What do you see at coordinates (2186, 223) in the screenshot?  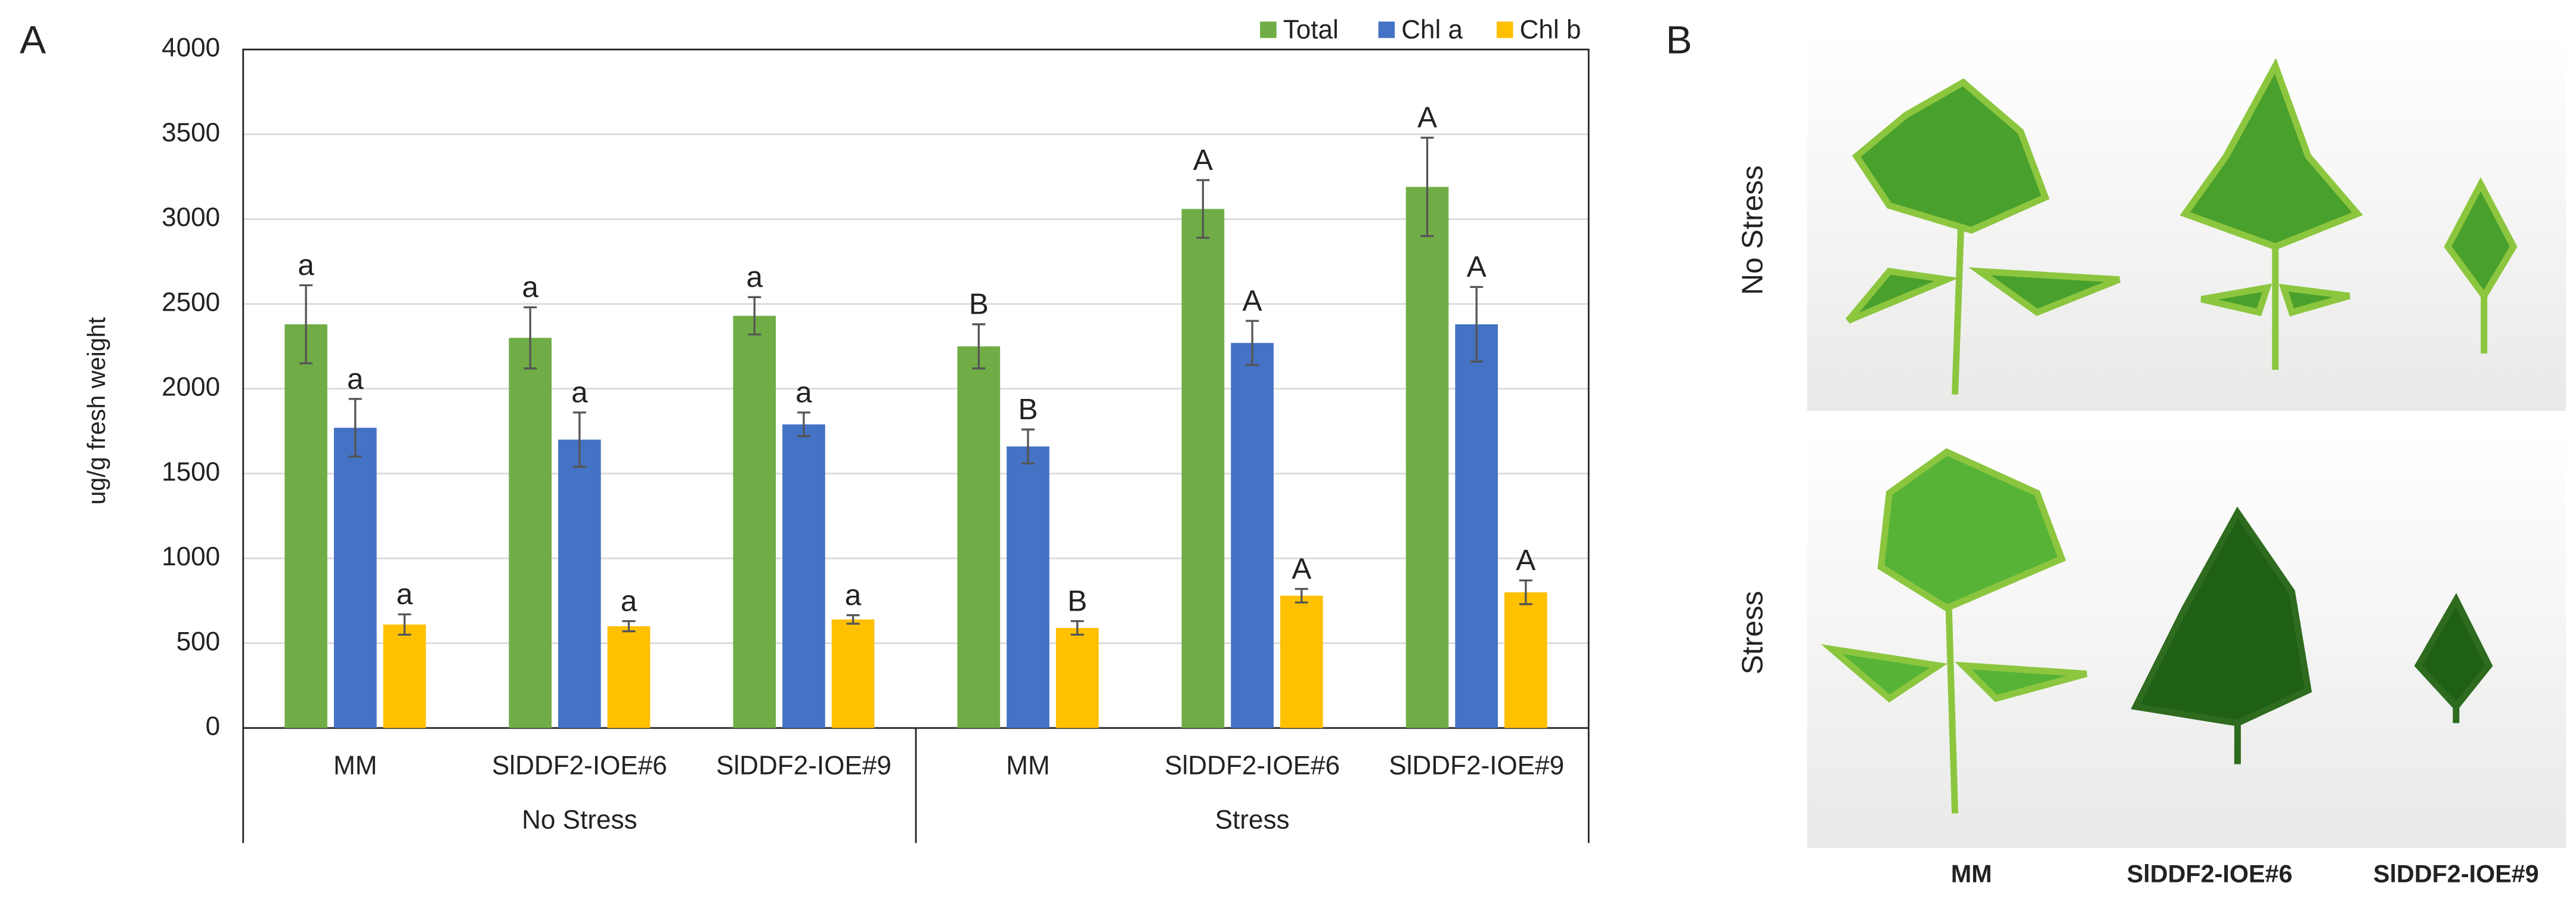 I see `photo` at bounding box center [2186, 223].